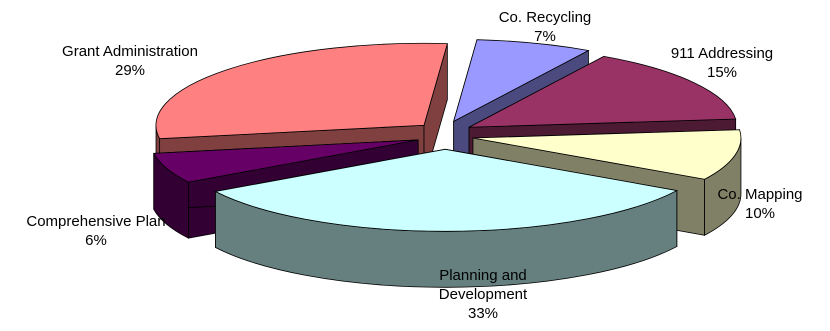  What do you see at coordinates (760, 194) in the screenshot?
I see `label-co-mapping-name: Co. Mapping` at bounding box center [760, 194].